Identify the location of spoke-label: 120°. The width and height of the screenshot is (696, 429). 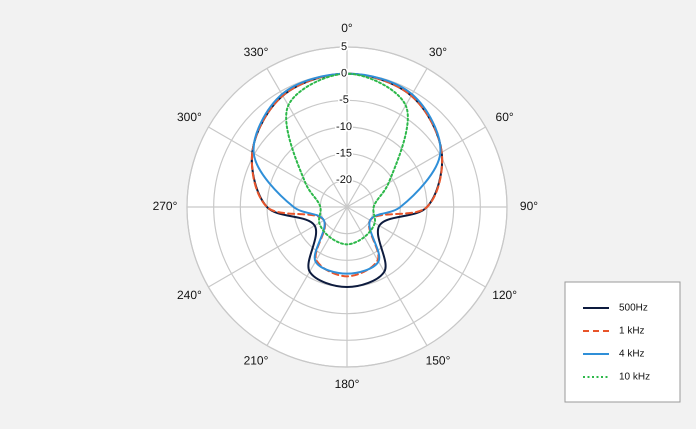
(505, 295).